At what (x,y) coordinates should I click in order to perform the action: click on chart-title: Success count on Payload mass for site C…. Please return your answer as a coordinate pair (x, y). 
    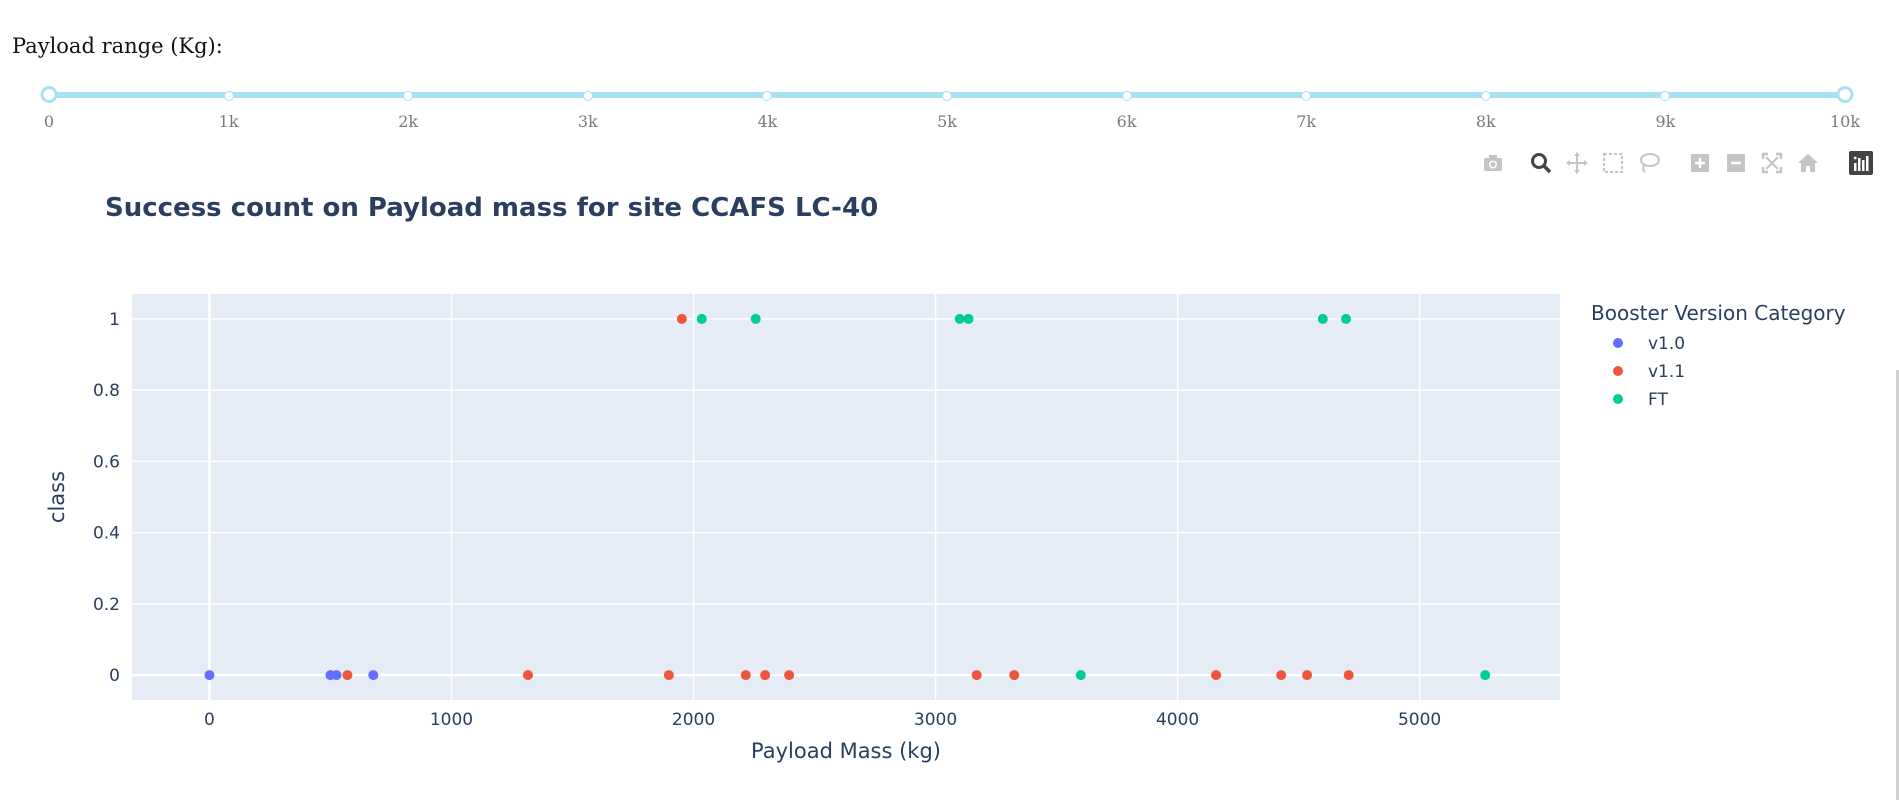
    Looking at the image, I should click on (492, 208).